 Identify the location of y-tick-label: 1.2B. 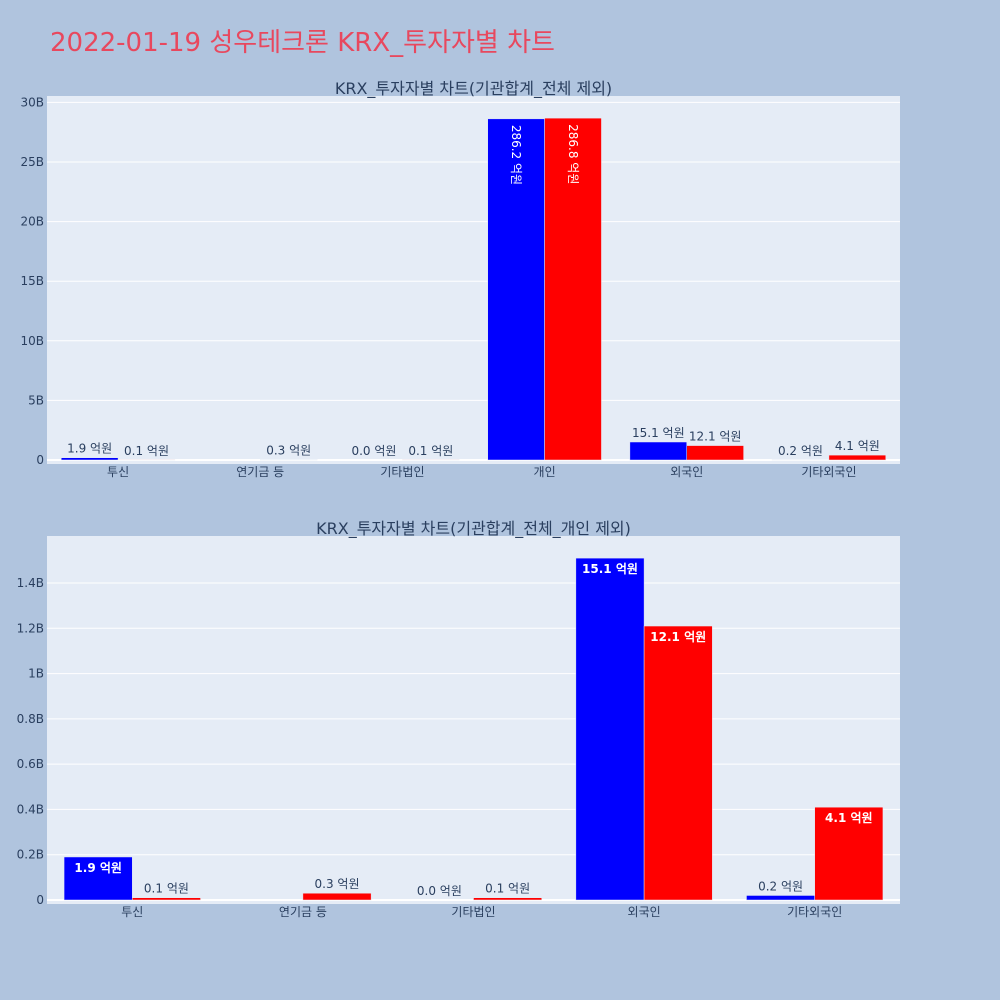
(30, 628).